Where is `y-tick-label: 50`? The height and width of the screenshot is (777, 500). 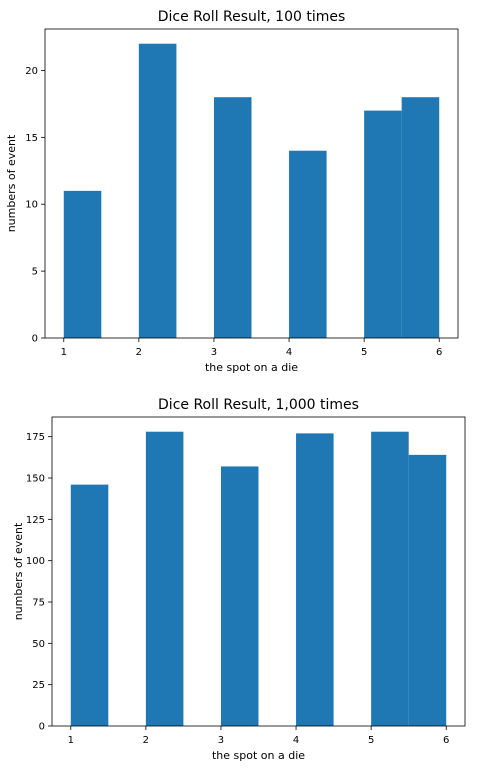
y-tick-label: 50 is located at coordinates (38, 644).